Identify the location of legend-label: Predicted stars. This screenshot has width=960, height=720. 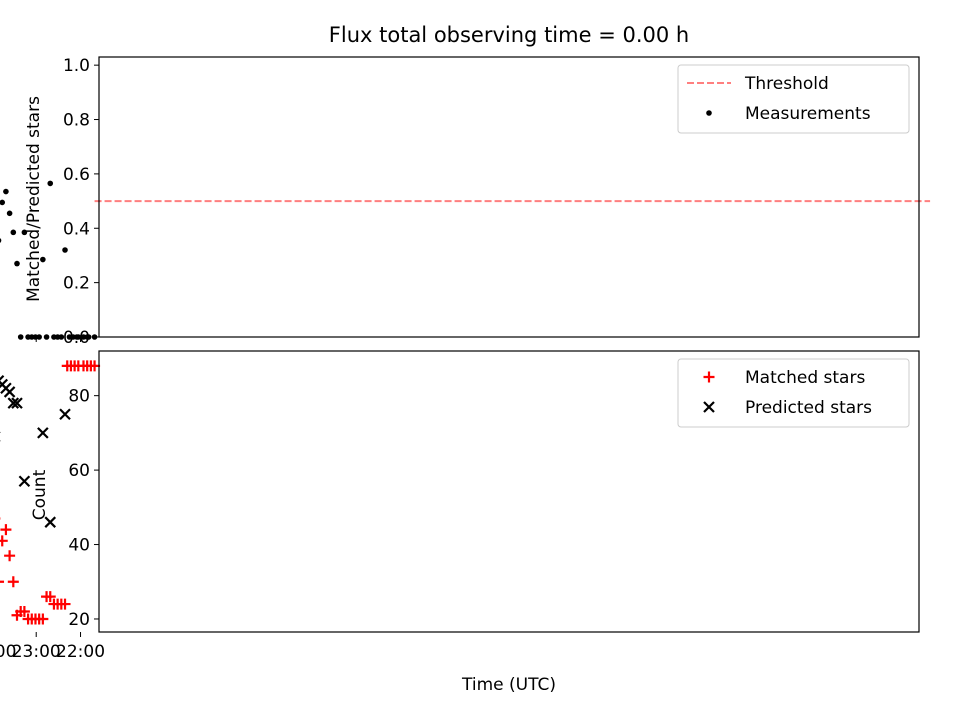
(808, 408).